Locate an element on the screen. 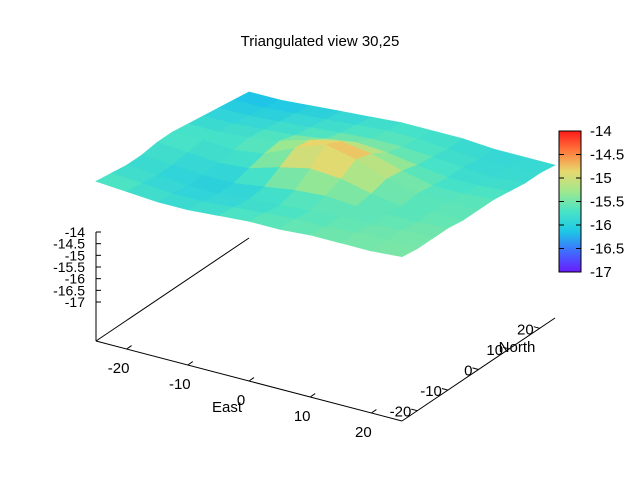  chart-title: Triangulated view 30,25 is located at coordinates (320, 41).